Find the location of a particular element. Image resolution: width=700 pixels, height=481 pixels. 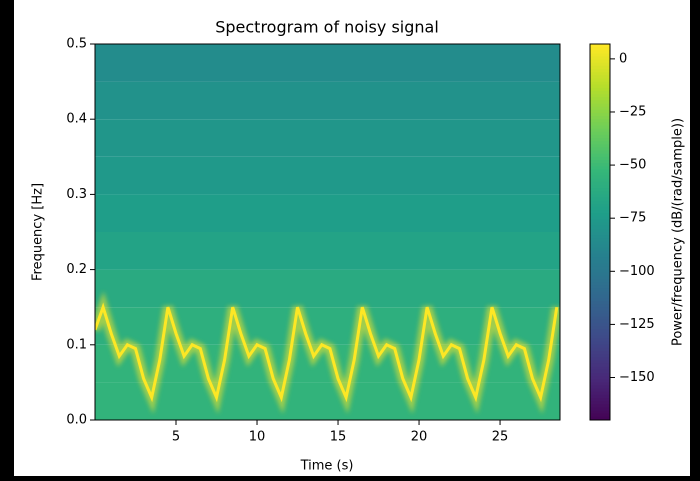

y-tick-label: 0.0 is located at coordinates (76, 420).